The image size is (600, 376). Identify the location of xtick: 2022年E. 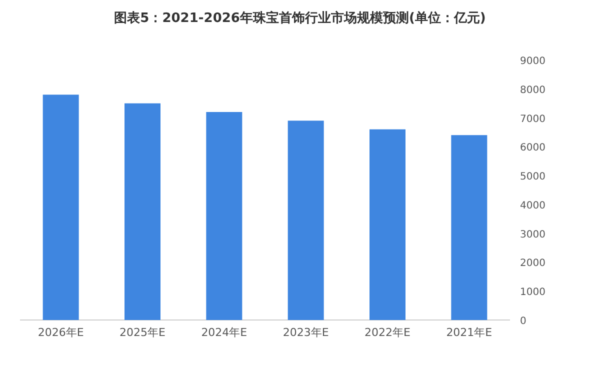
(387, 332).